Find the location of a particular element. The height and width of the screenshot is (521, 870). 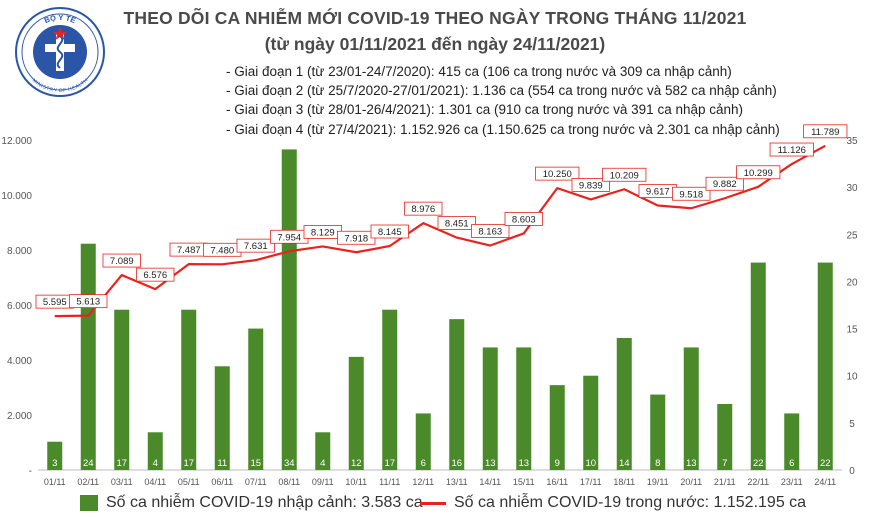

line-value-label: 7.487 is located at coordinates (189, 250).